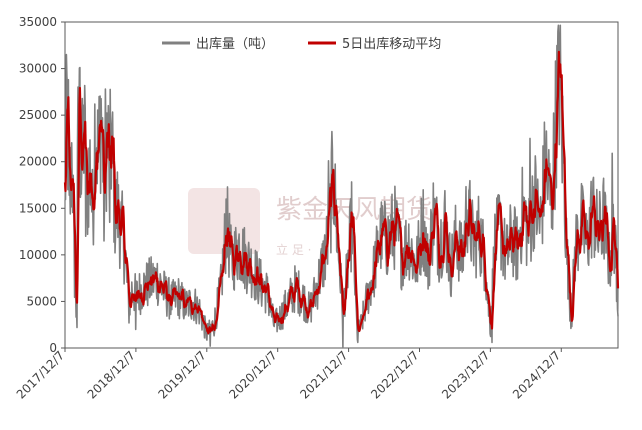  I want to click on y-axis: 0 5000 10000 15000 20000 25000 30000 35000, so click(42, 185).